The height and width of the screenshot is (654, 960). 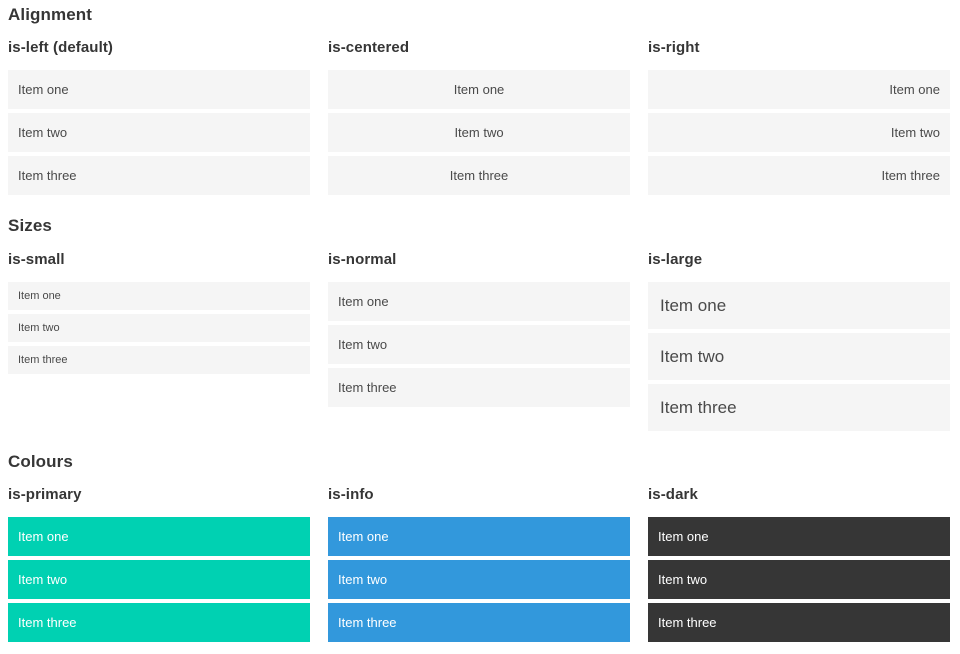 I want to click on variant-is-primary: is-primary Item one Item two Item three, so click(x=159, y=564).